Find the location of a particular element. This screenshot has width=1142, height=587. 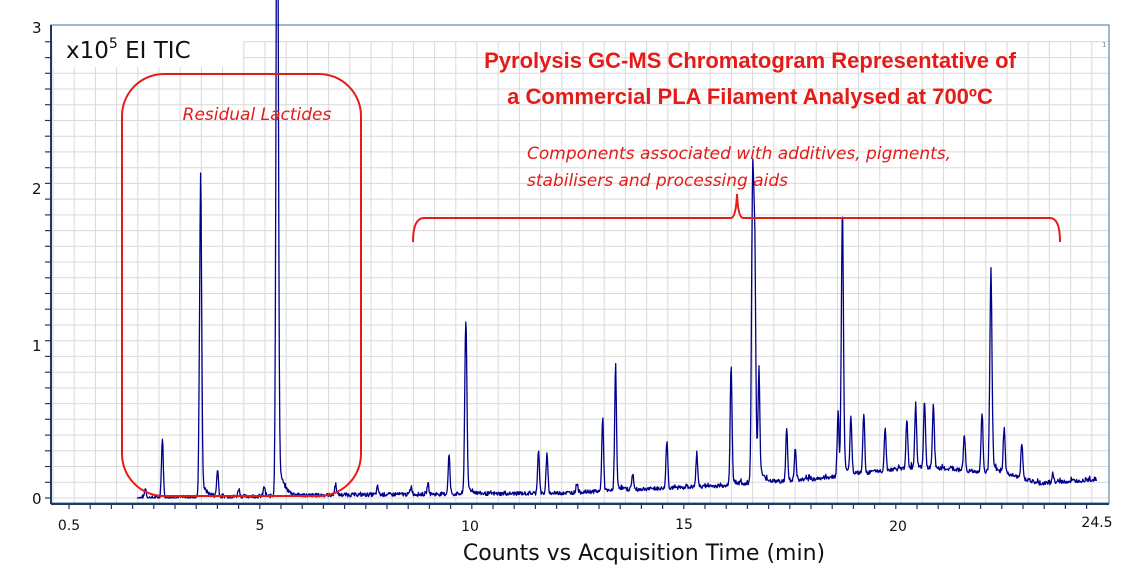

x-tick-label: 20 is located at coordinates (898, 527).